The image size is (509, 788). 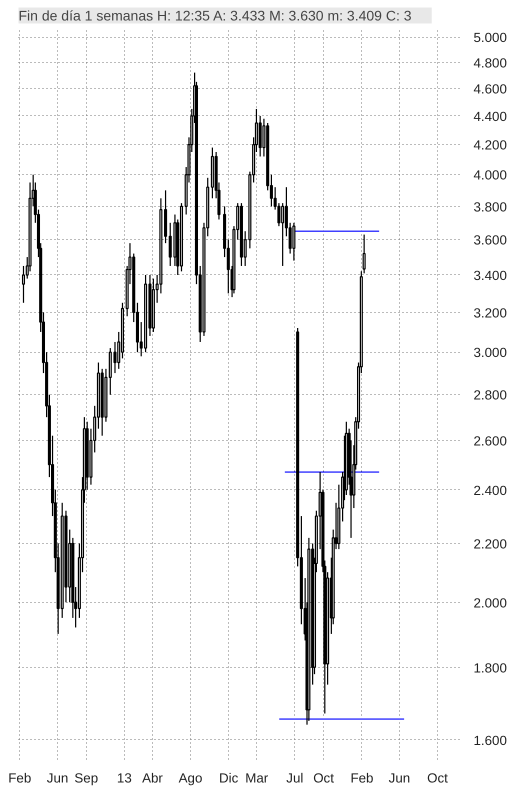 I want to click on y-tick-label: 2.200, so click(x=490, y=544).